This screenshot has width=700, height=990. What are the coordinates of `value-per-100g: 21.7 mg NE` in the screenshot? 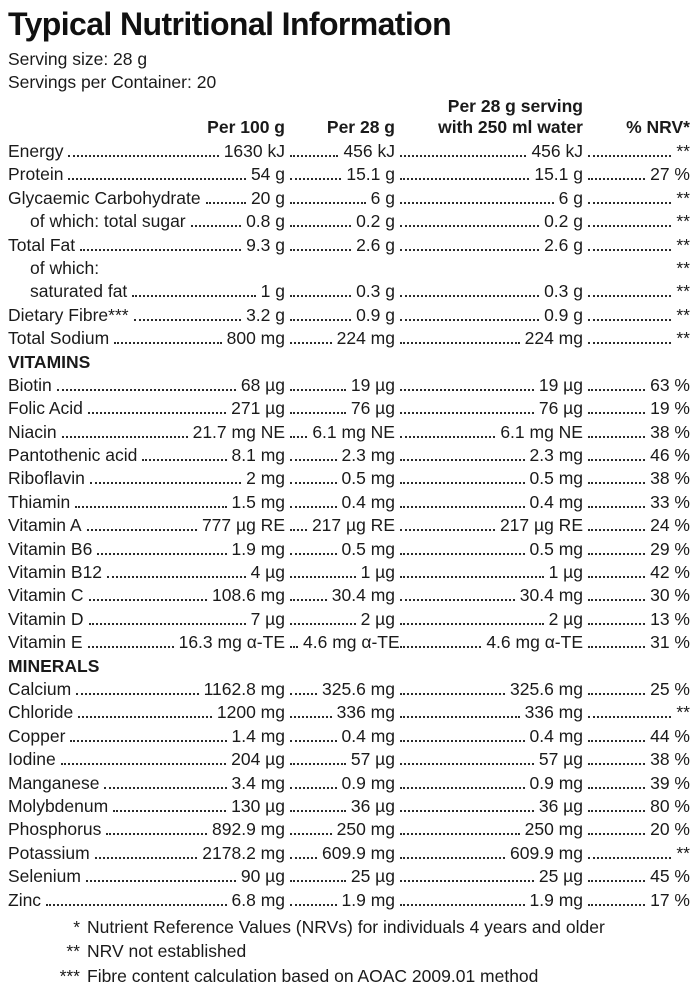 It's located at (238, 431).